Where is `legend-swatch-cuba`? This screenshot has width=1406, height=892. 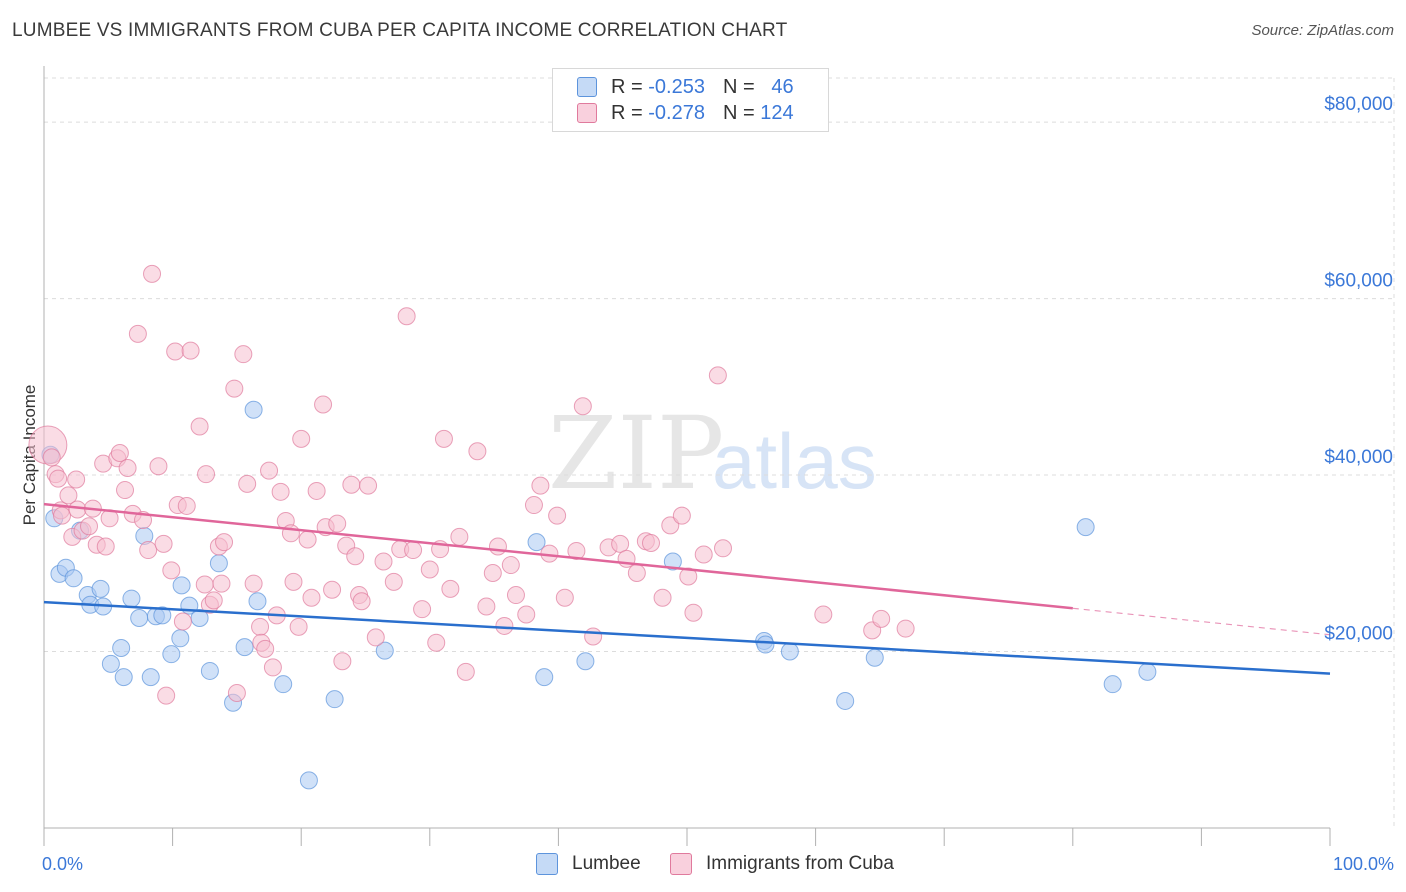
legend-swatch-cuba is located at coordinates (587, 113).